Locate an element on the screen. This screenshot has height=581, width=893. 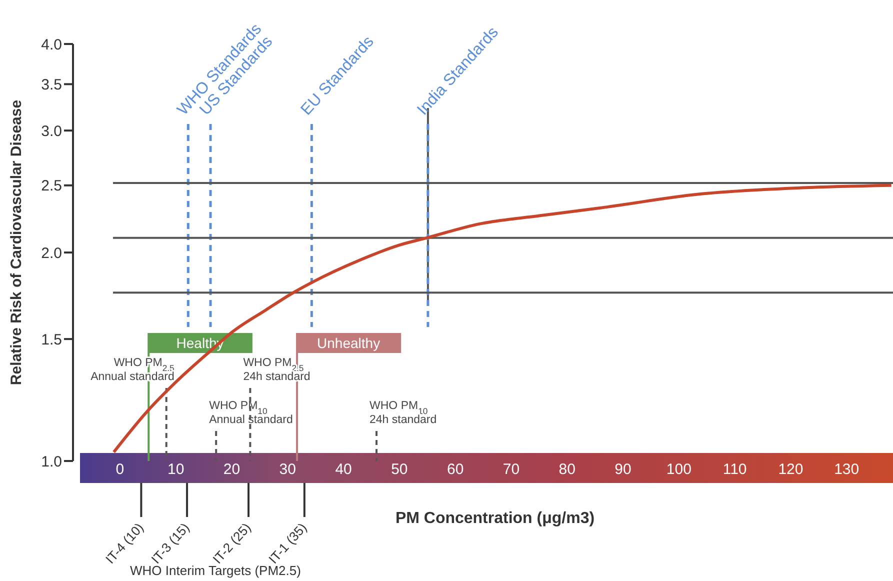
x-tick-label: 10 is located at coordinates (176, 469).